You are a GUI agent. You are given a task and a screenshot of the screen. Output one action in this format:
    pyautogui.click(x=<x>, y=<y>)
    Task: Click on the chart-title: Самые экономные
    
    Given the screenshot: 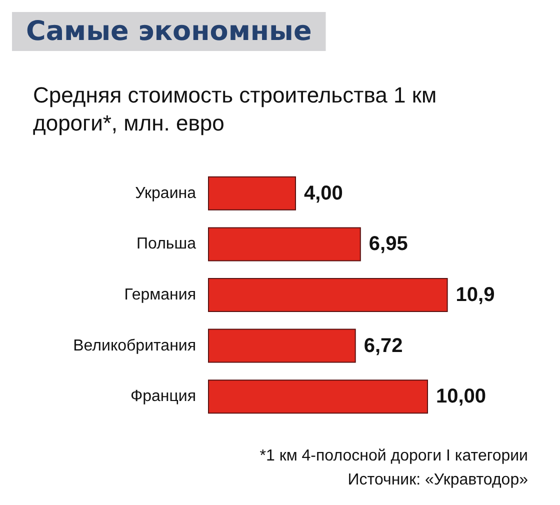 What is the action you would take?
    pyautogui.click(x=169, y=31)
    